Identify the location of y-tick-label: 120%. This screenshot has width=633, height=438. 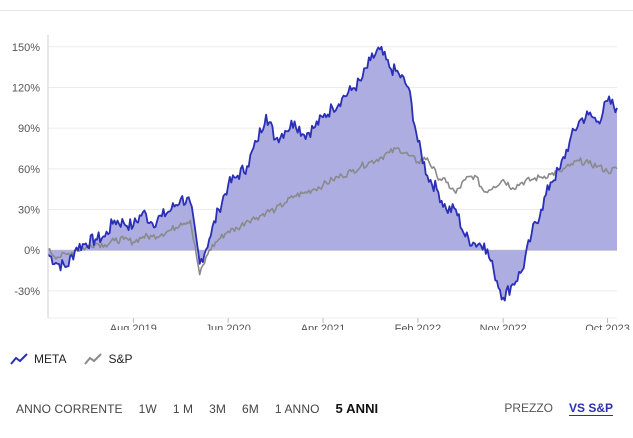
(26, 88).